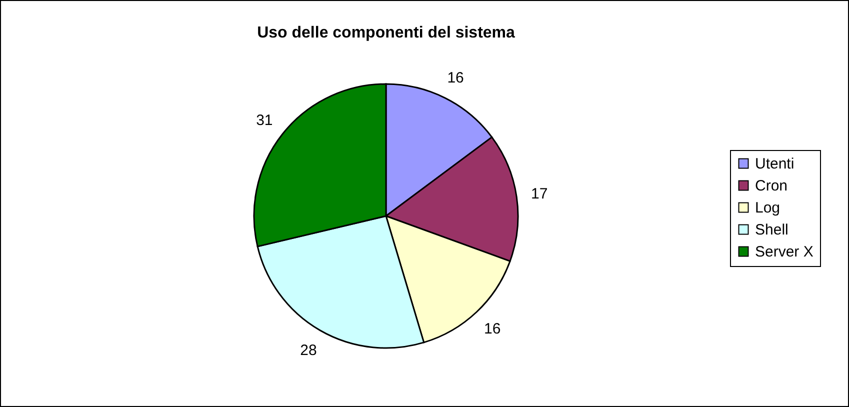  Describe the element at coordinates (386, 33) in the screenshot. I see `chart-title: Uso delle componenti del sistema` at that location.